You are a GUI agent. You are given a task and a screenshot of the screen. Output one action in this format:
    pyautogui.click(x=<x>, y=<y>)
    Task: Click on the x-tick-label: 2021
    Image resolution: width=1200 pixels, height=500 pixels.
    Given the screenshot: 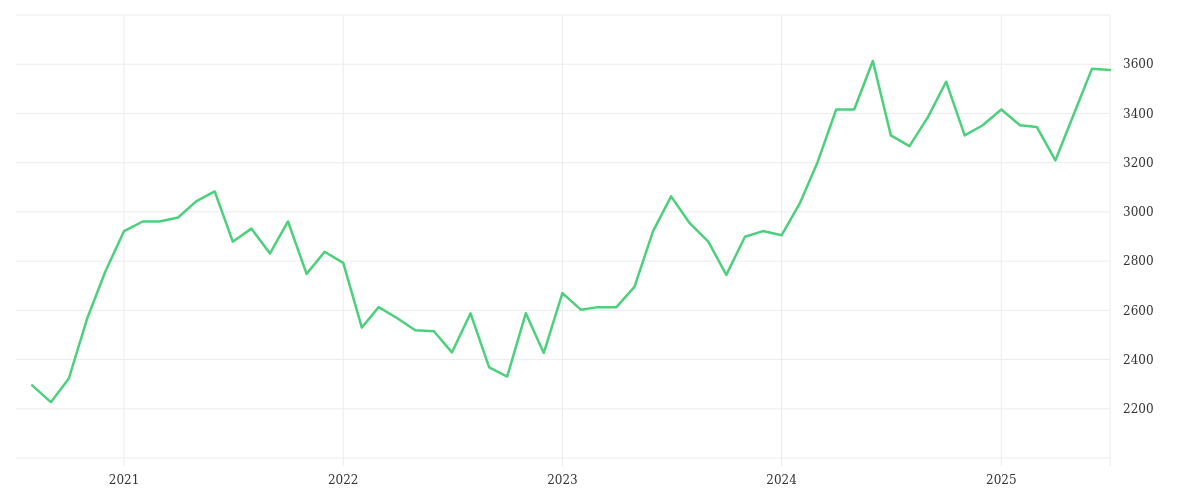 What is the action you would take?
    pyautogui.click(x=124, y=480)
    